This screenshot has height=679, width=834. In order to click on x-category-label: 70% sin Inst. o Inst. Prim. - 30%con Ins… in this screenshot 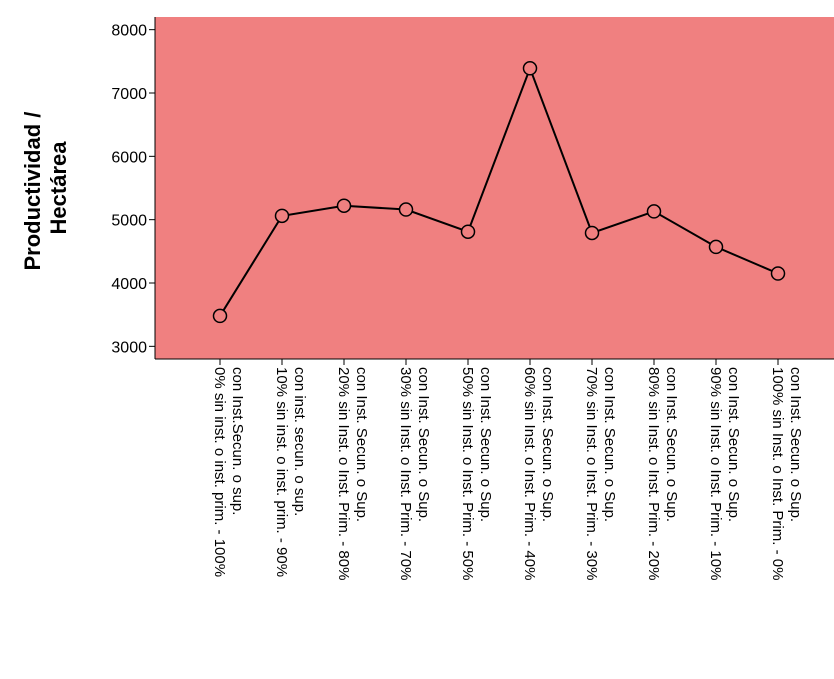, I will do `click(600, 473)`.